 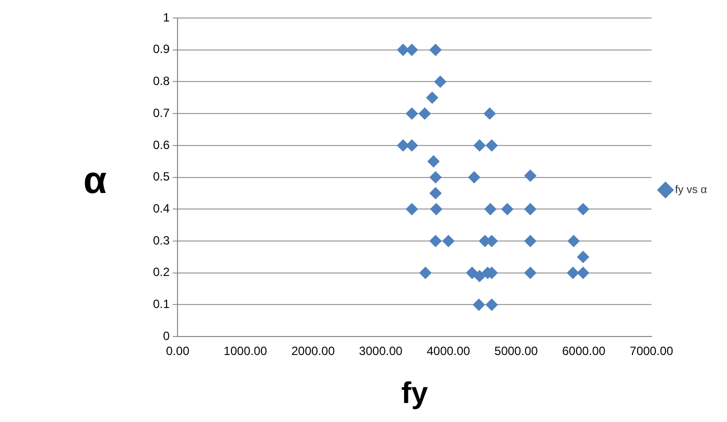 I want to click on x-tick-label: 3000.00, so click(x=381, y=351).